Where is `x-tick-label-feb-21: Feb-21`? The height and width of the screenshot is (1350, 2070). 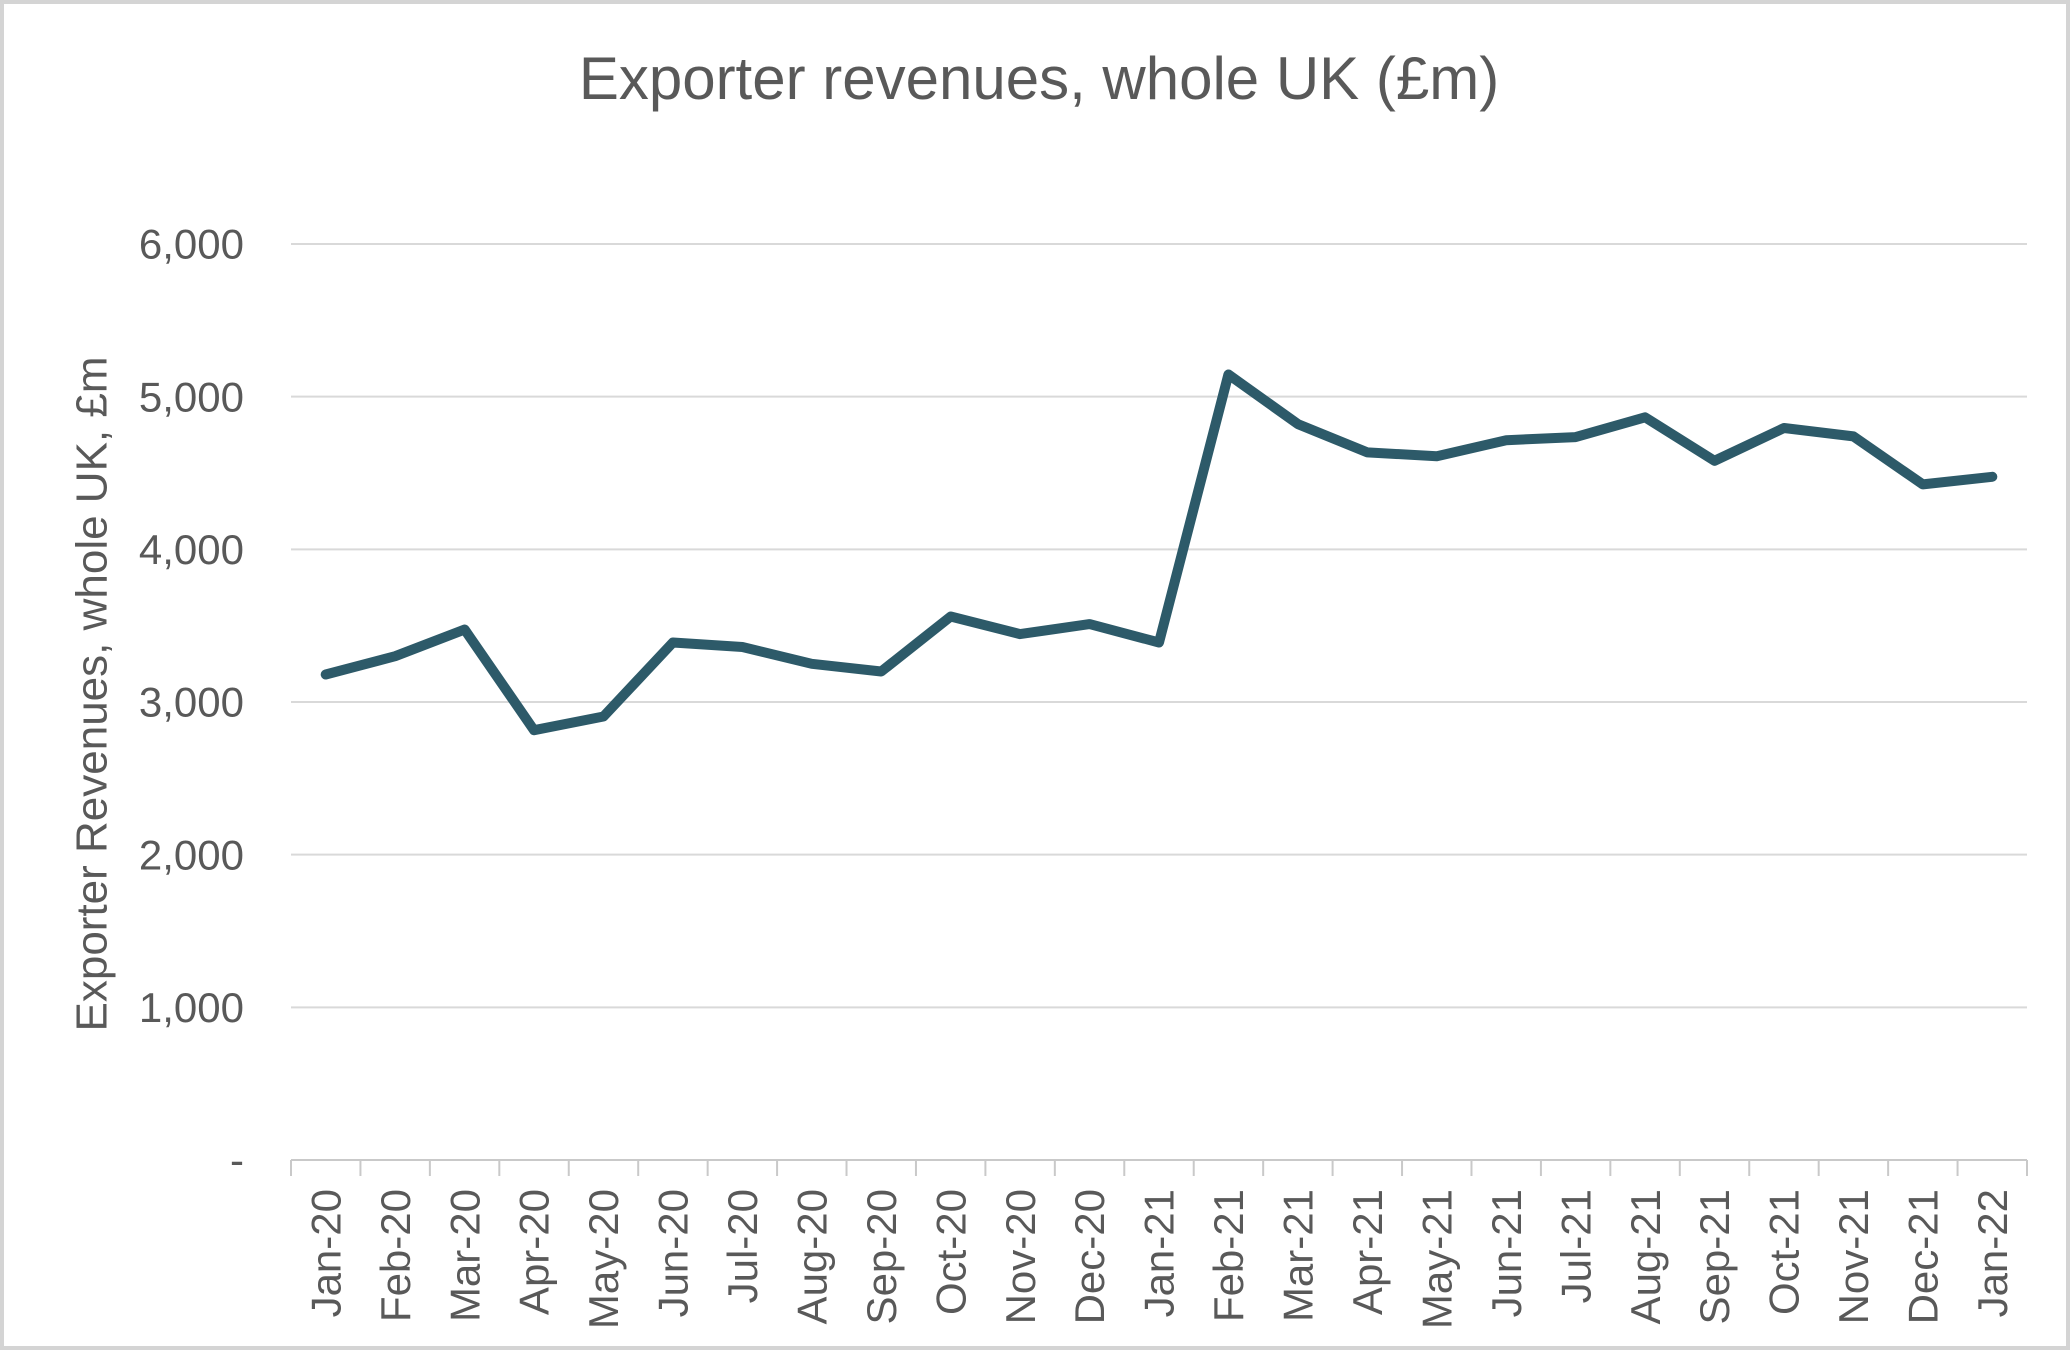 x-tick-label-feb-21: Feb-21 is located at coordinates (1228, 1255).